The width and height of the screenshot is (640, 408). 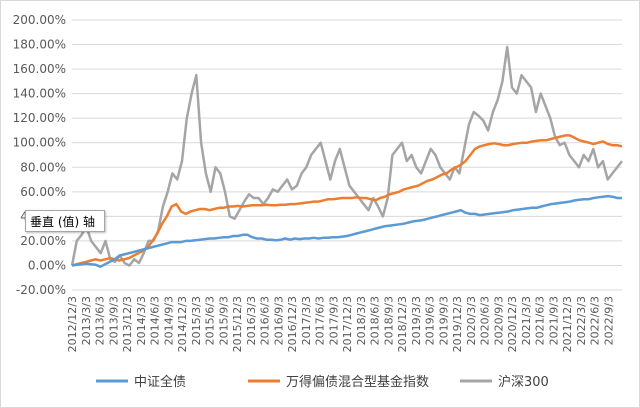 What do you see at coordinates (39, 143) in the screenshot?
I see `y-tick-label: 100.00%` at bounding box center [39, 143].